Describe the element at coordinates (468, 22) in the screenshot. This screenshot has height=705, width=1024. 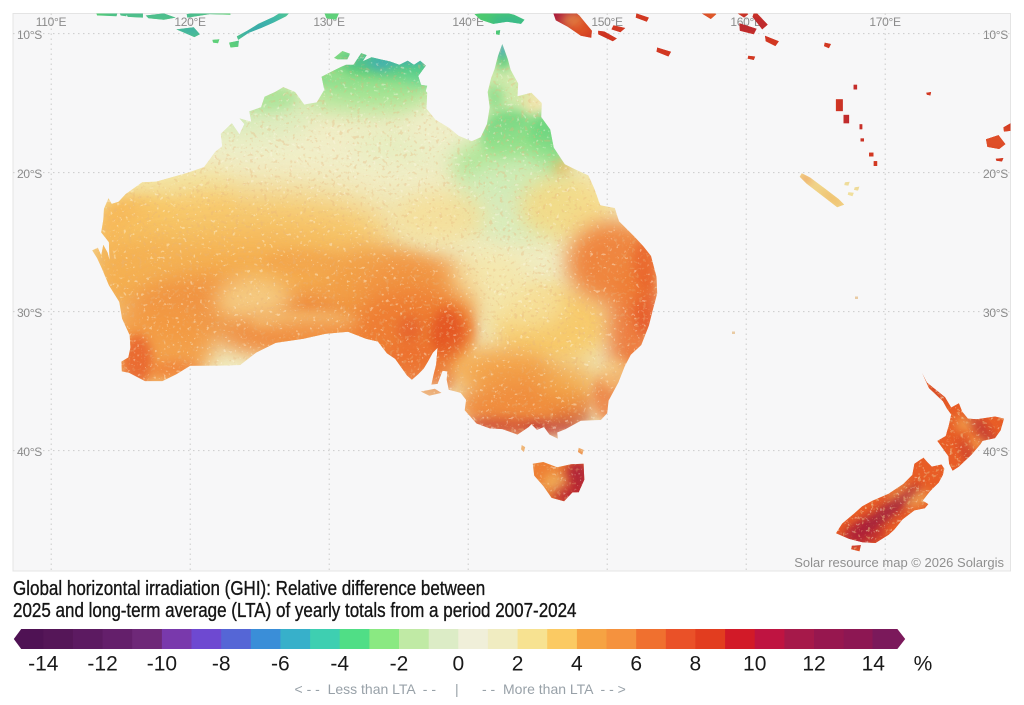
I see `svg-text: 140°E` at that location.